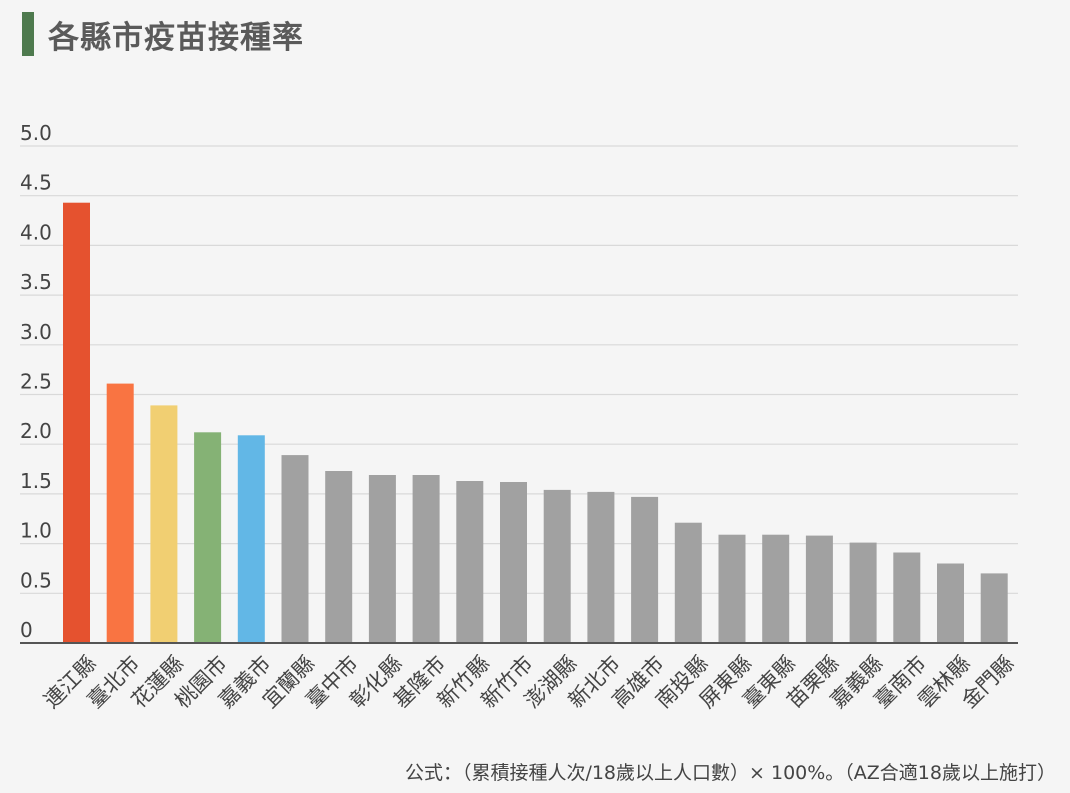  Describe the element at coordinates (36, 232) in the screenshot. I see `y-tick-label: 4.0` at that location.